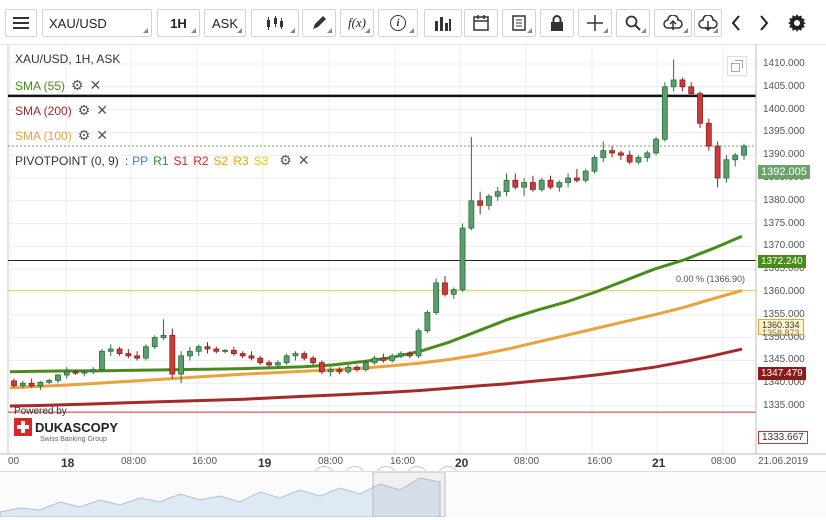 Image resolution: width=826 pixels, height=520 pixels. I want to click on calendar-button, so click(481, 23).